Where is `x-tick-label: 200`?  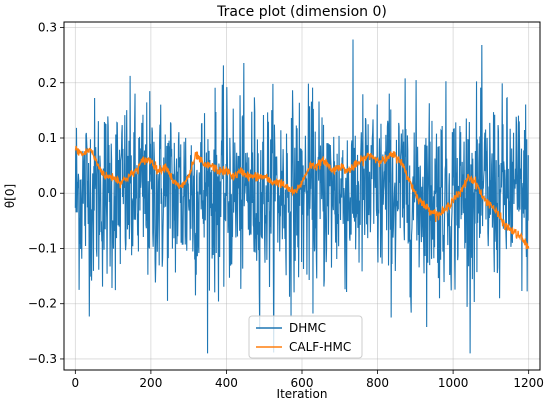 x-tick-label: 200 is located at coordinates (150, 383).